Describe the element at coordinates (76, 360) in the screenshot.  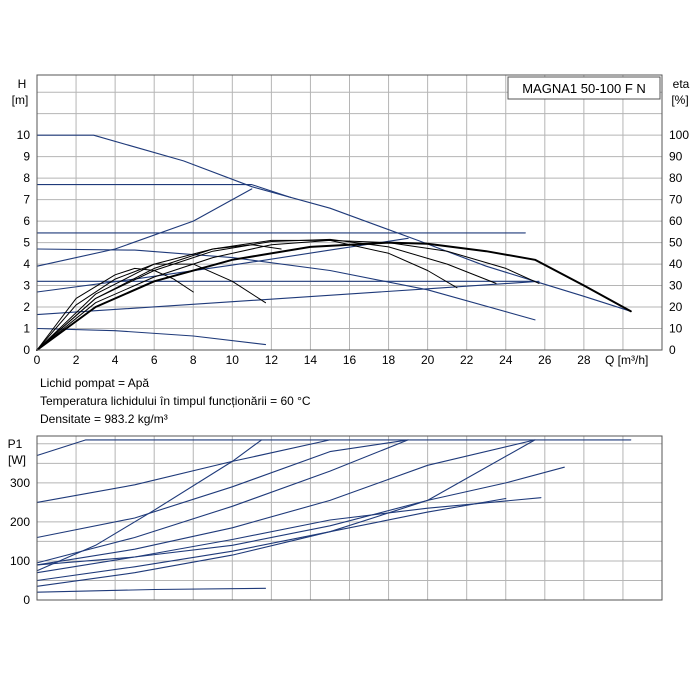
I see `x-tick-label: 2` at that location.